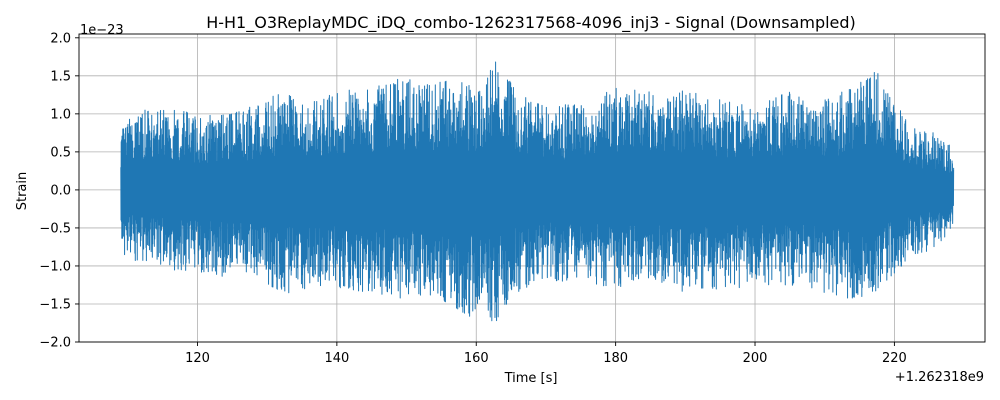 This screenshot has height=400, width=1000. What do you see at coordinates (894, 358) in the screenshot?
I see `x-tick-label: 220` at bounding box center [894, 358].